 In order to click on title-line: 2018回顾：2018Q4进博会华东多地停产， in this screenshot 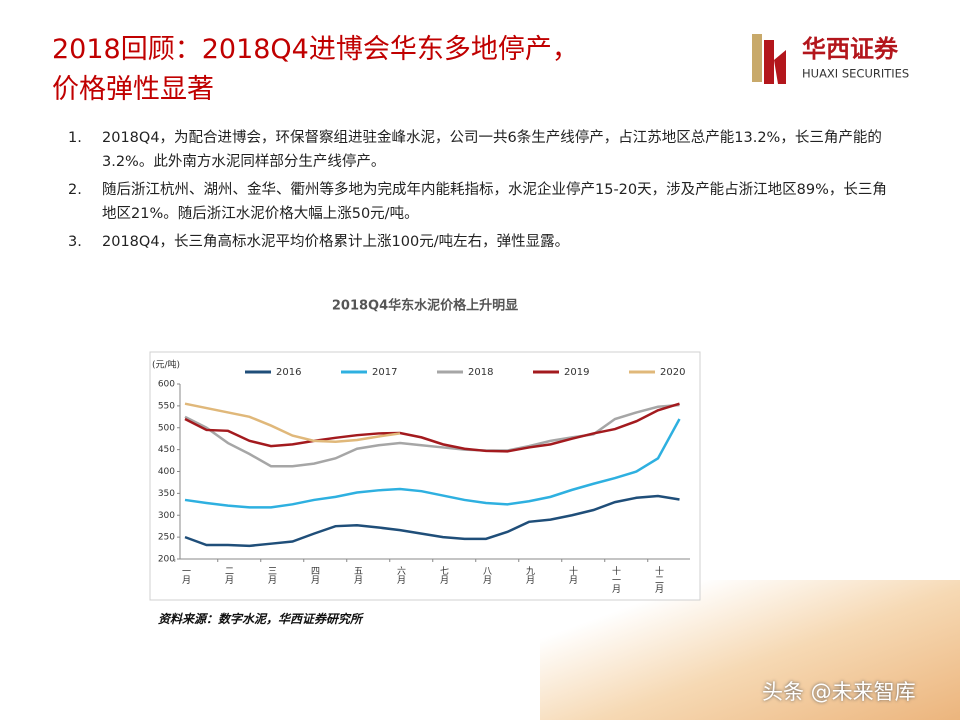, I will do `click(315, 49)`.